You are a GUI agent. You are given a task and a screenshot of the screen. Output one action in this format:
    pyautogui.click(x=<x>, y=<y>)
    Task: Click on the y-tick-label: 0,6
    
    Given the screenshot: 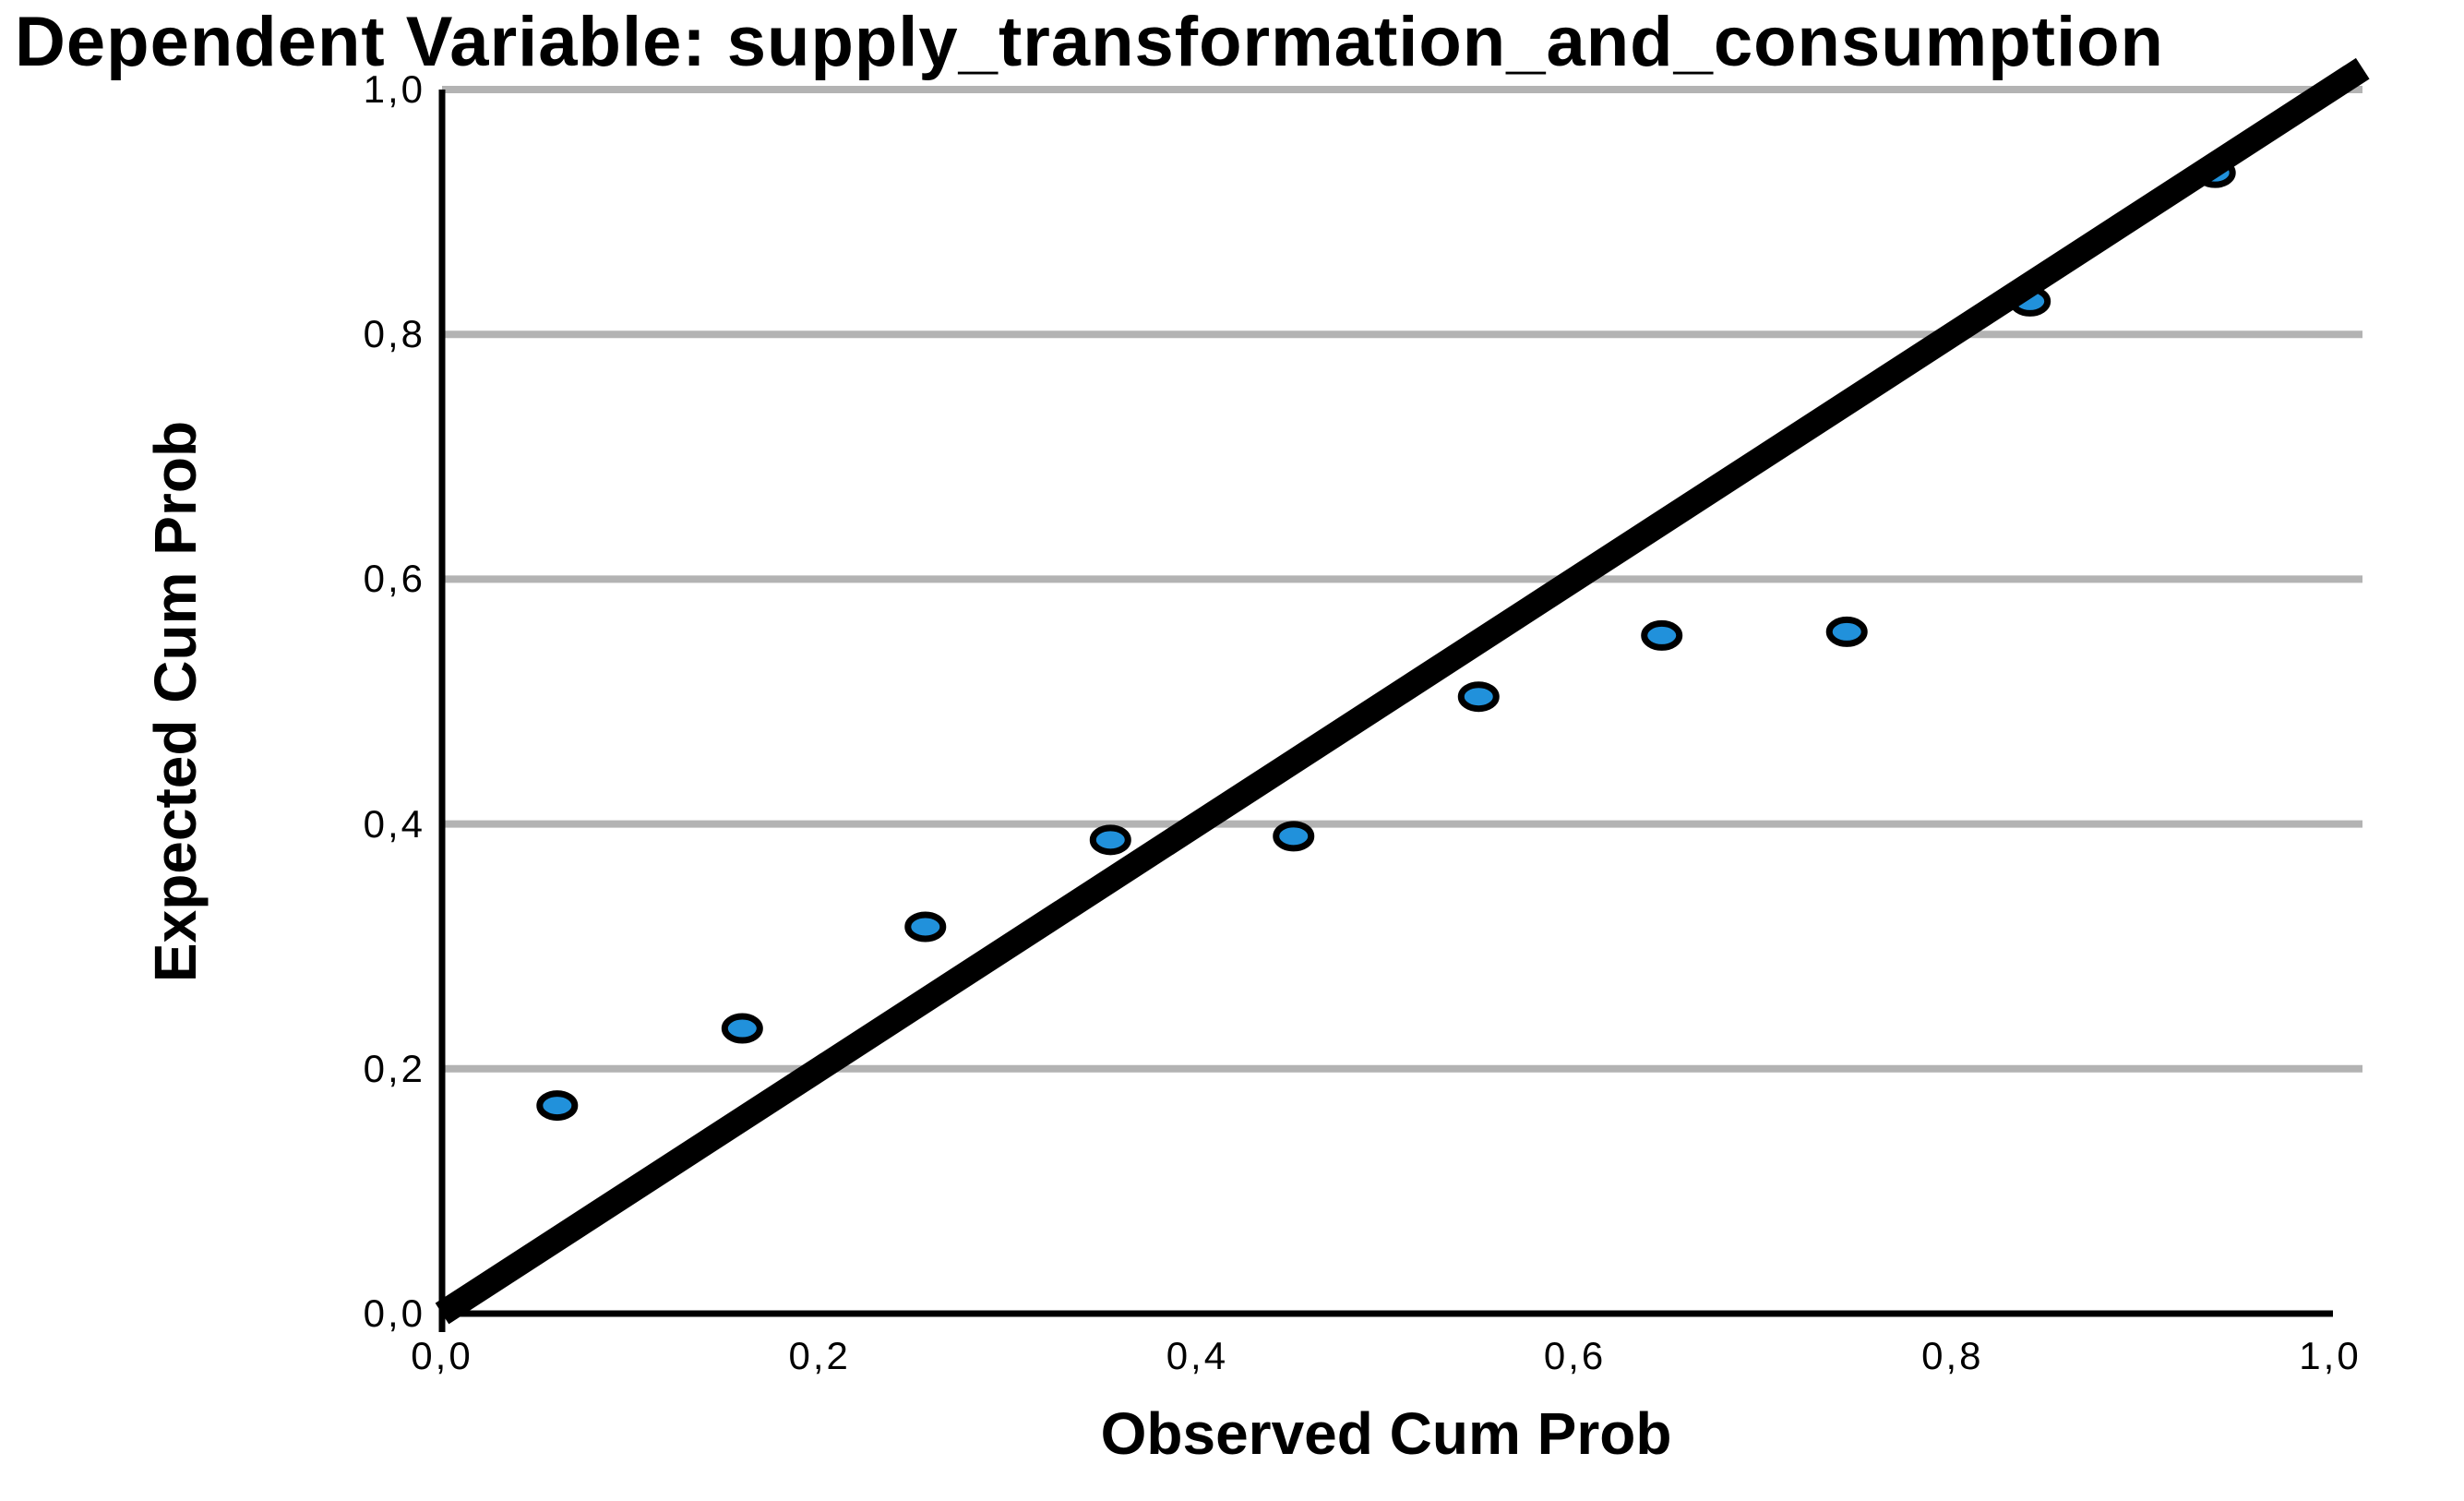 What is the action you would take?
    pyautogui.click(x=394, y=579)
    